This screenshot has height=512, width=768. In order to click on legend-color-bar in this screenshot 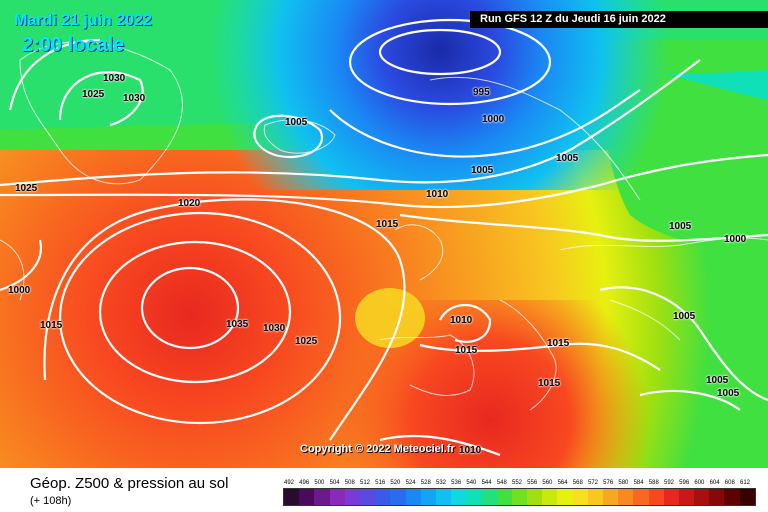, I will do `click(519, 497)`.